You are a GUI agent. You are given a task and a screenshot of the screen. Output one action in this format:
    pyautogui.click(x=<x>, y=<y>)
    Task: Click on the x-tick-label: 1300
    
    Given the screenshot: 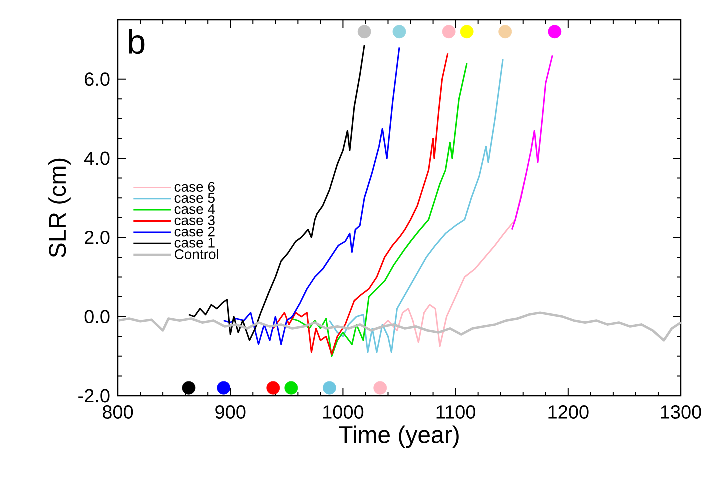 What is the action you would take?
    pyautogui.click(x=681, y=412)
    